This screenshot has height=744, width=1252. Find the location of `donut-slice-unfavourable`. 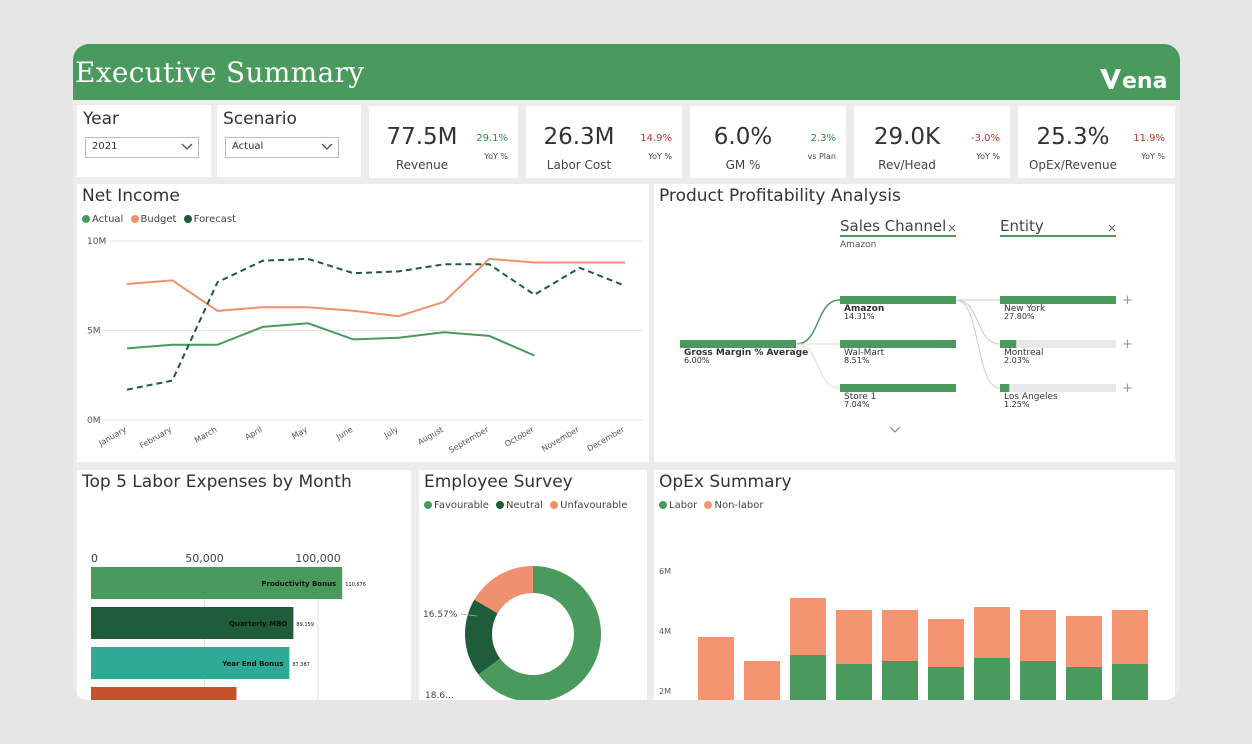

donut-slice-unfavourable is located at coordinates (503, 590).